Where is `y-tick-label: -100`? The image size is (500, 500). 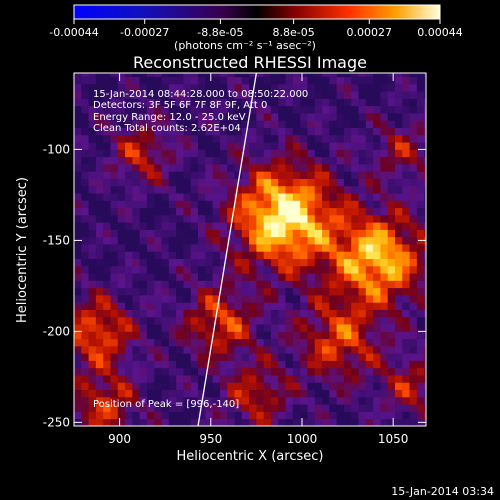
y-tick-label: -100 is located at coordinates (56, 149).